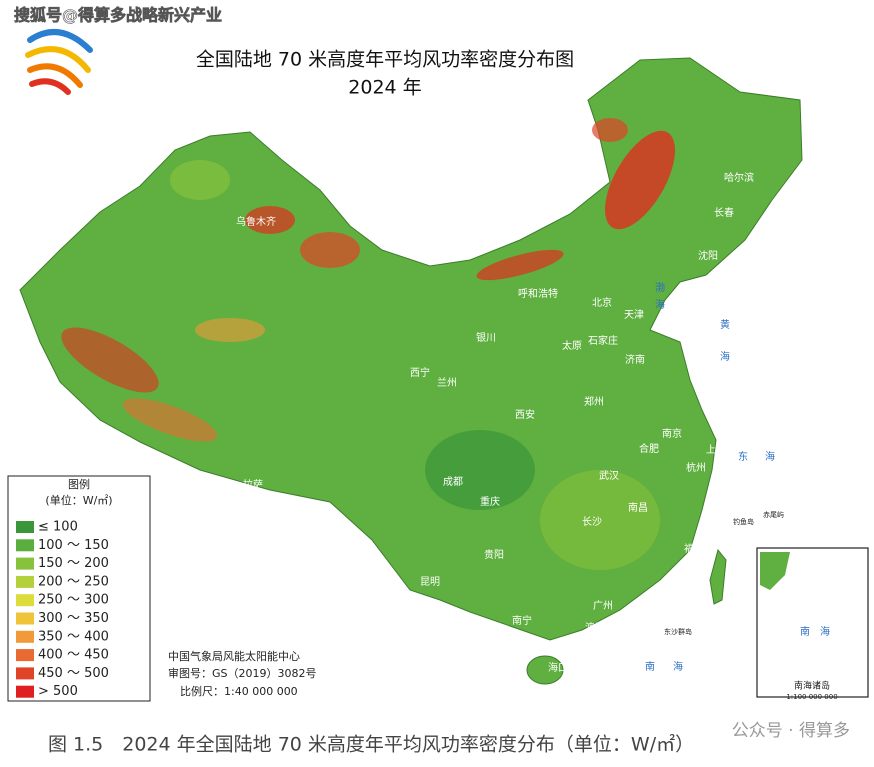 Image resolution: width=874 pixels, height=767 pixels. What do you see at coordinates (634, 315) in the screenshot?
I see `city-label: 天津` at bounding box center [634, 315].